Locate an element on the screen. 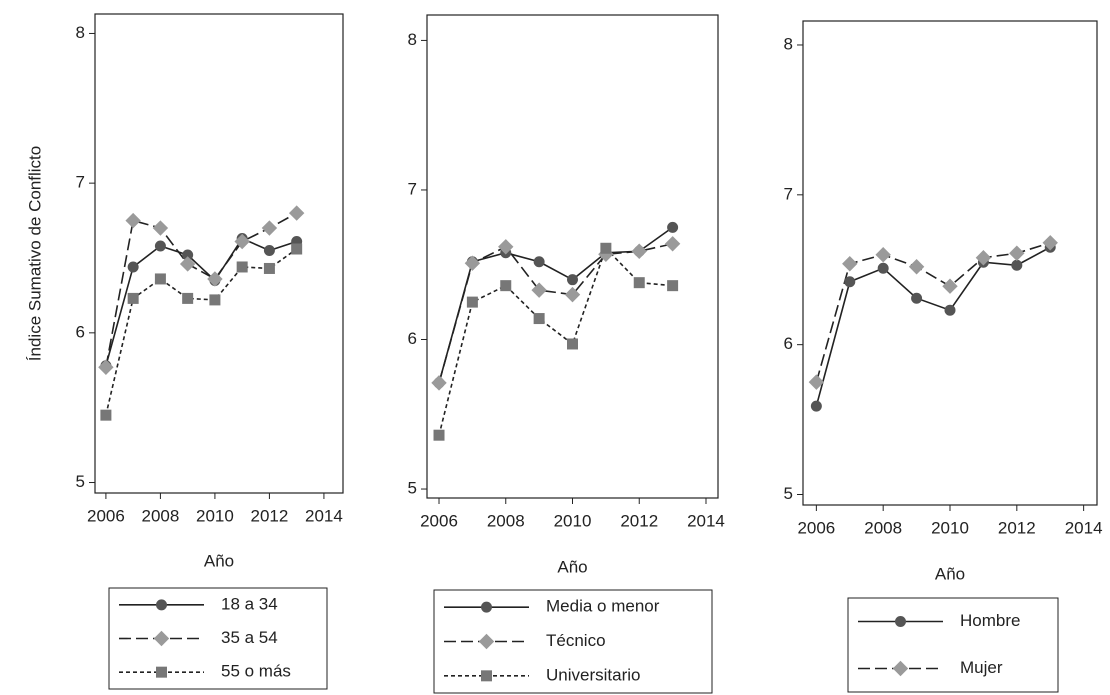  legend-label: Técnico is located at coordinates (576, 640).